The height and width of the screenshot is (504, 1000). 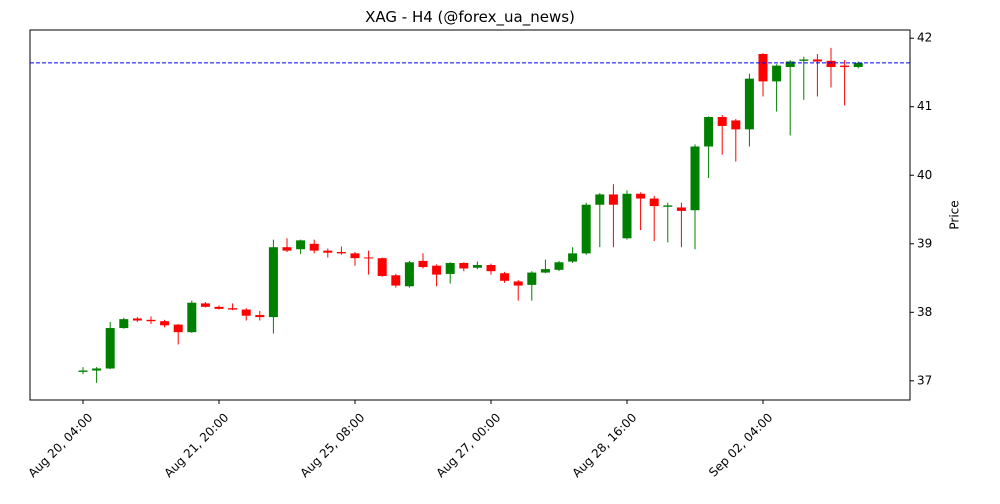 I want to click on x-tick-label: Aug 28, 16:00, so click(x=605, y=445).